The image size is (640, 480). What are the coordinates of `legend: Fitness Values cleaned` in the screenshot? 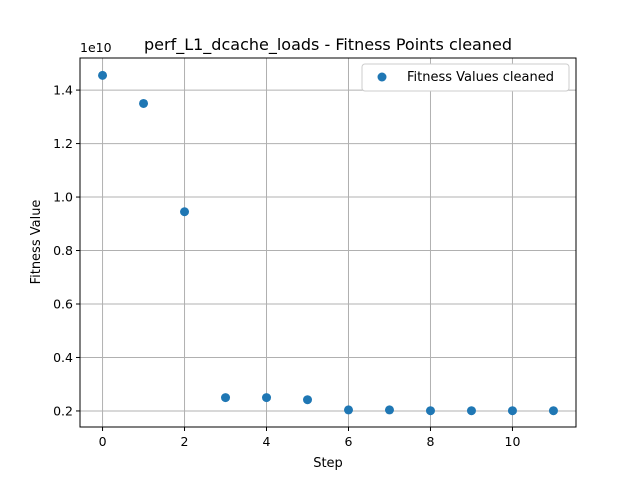 It's located at (465, 77).